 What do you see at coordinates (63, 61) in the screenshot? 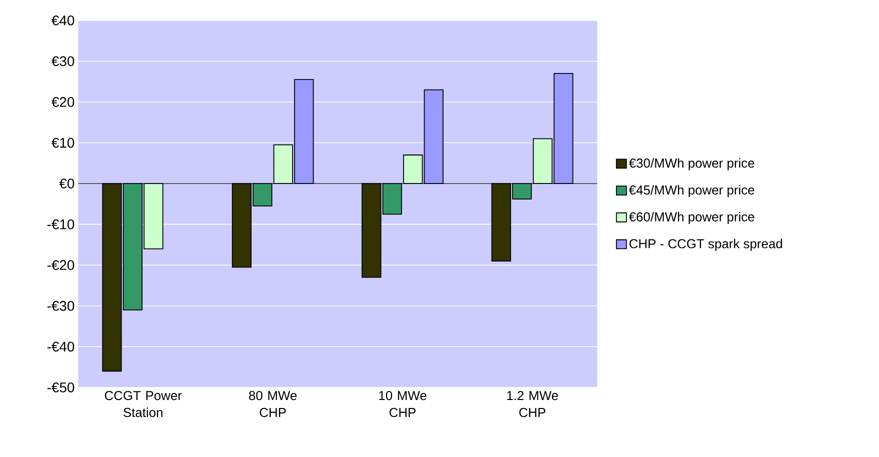
I see `y-tick-label: €30` at bounding box center [63, 61].